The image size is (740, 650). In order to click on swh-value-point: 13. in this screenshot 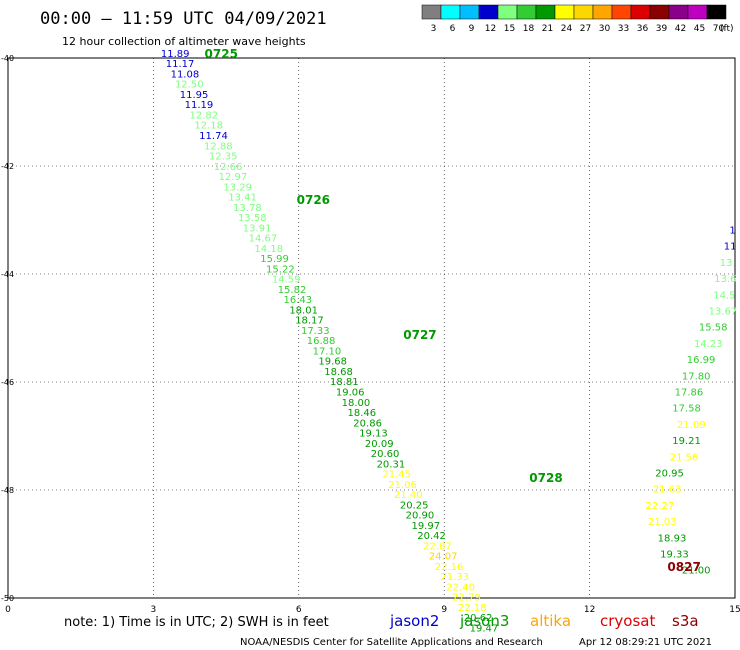, I will do `click(728, 263)`.